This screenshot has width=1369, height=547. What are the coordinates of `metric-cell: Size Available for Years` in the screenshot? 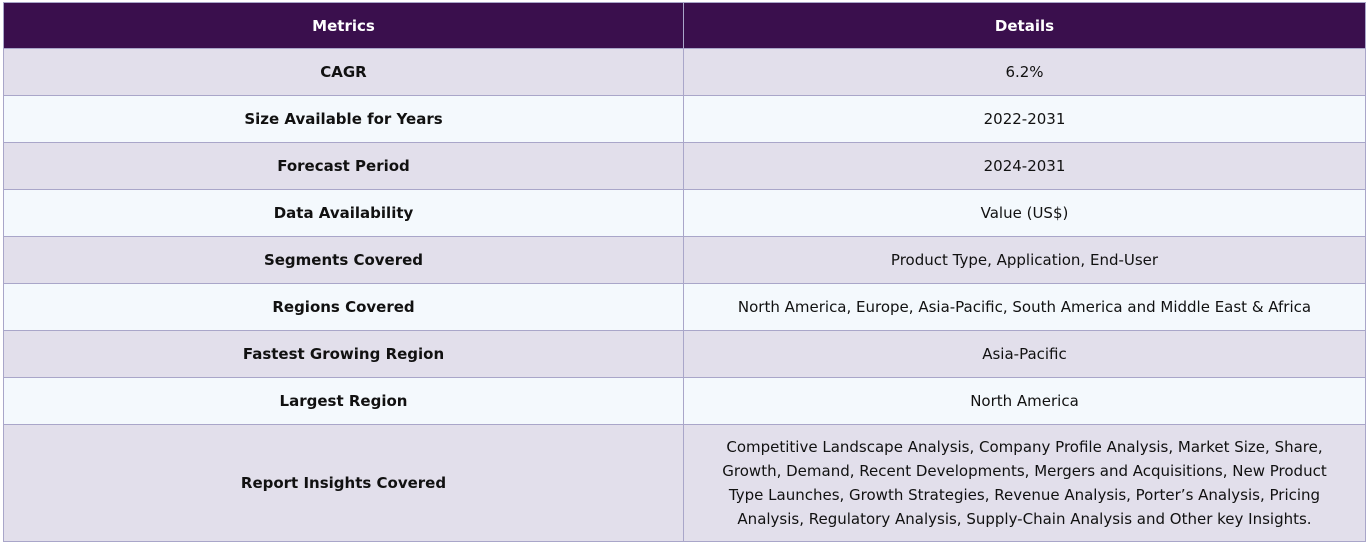 It's located at (343, 119).